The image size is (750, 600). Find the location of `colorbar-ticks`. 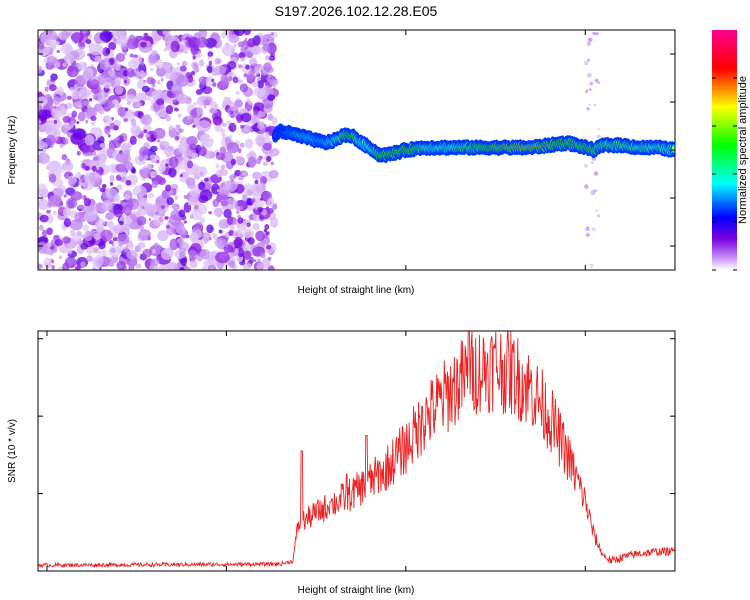

colorbar-ticks is located at coordinates (724, 174).